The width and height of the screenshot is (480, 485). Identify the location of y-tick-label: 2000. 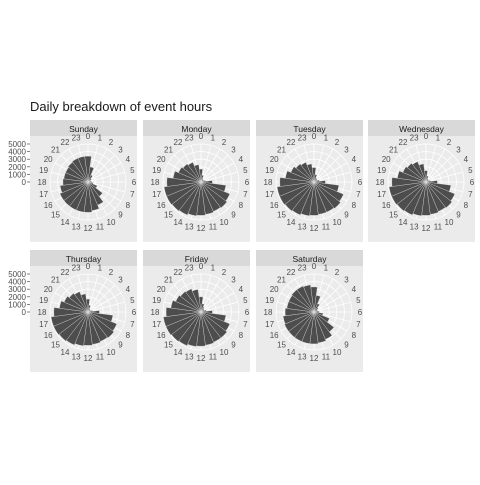
(17, 167).